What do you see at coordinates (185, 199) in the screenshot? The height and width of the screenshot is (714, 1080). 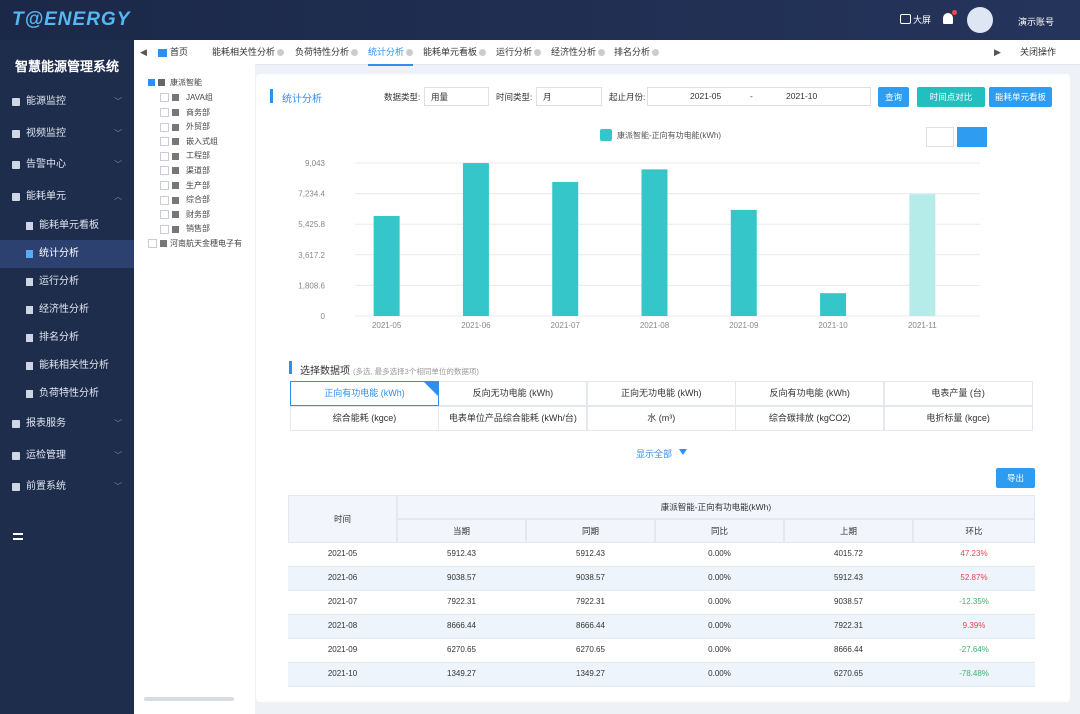 I see `tree-node: 综合部` at bounding box center [185, 199].